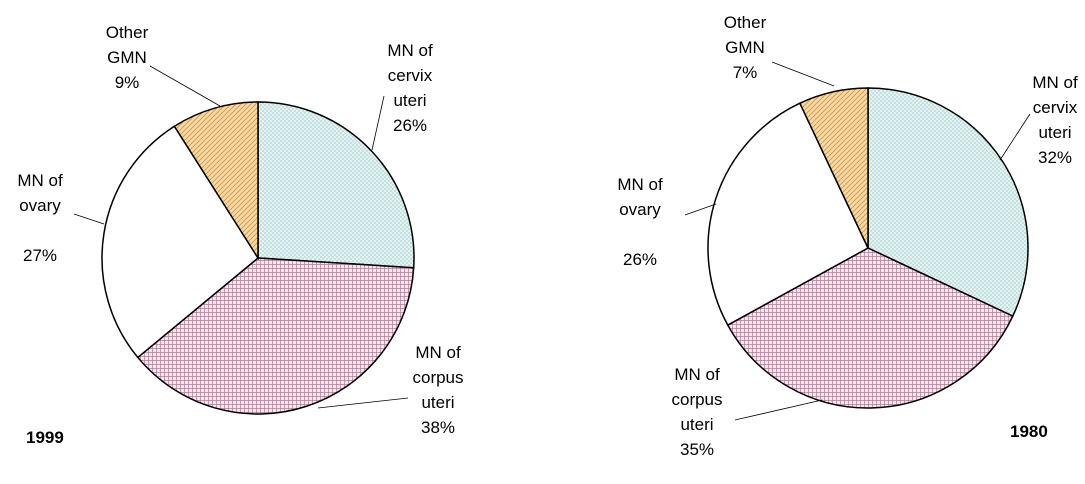  What do you see at coordinates (438, 427) in the screenshot?
I see `slice-value-label: 38%` at bounding box center [438, 427].